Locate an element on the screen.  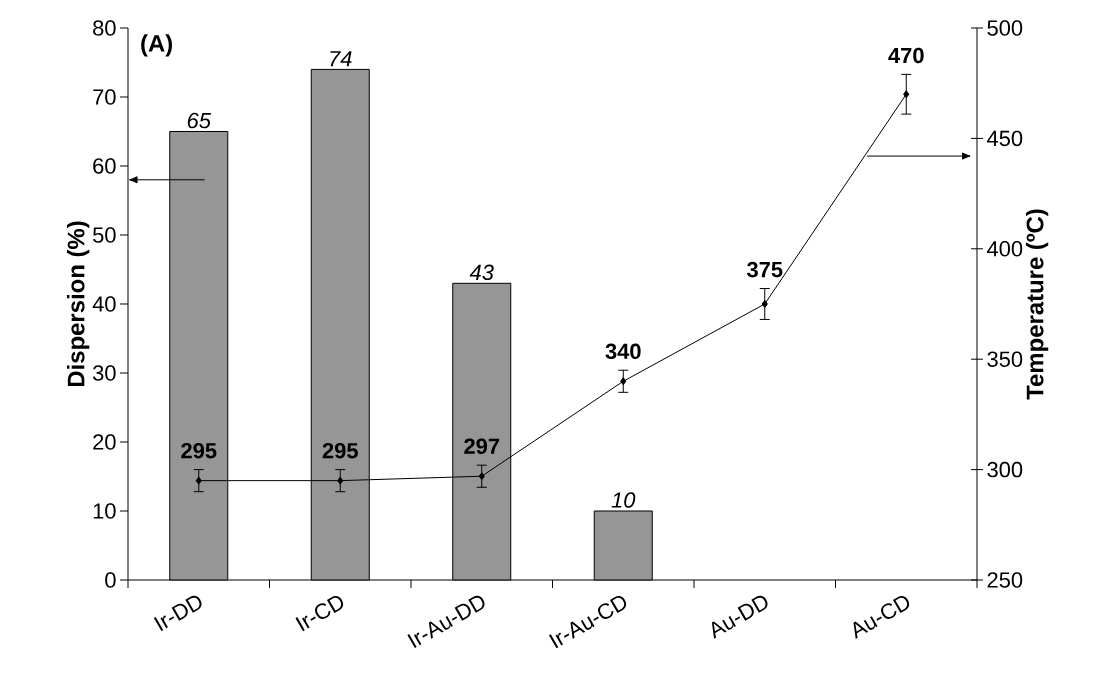
y2-tick-label: 400 is located at coordinates (1005, 249).